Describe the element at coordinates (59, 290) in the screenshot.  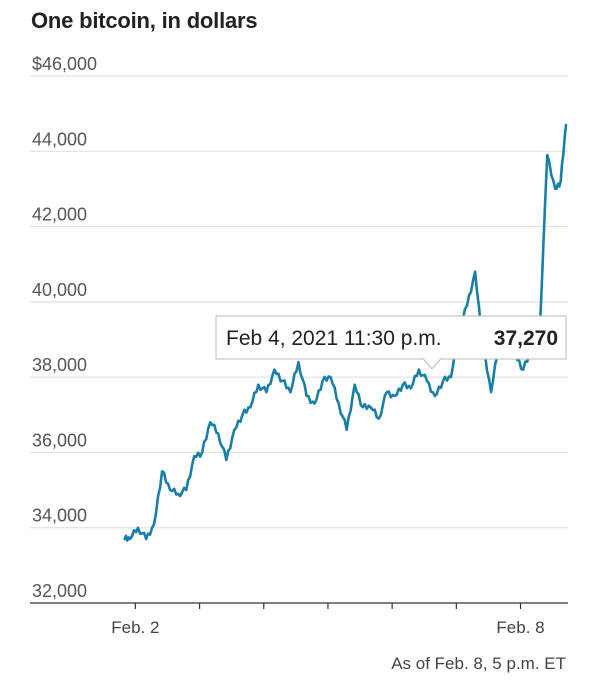
I see `y-tick-label: 40,000` at that location.